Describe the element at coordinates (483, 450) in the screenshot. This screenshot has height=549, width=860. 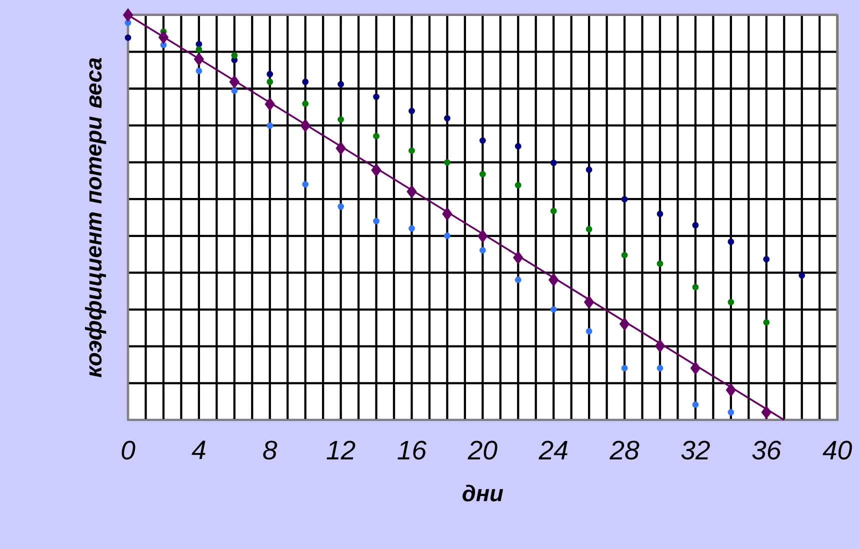
I see `x-tick-label: 20` at that location.